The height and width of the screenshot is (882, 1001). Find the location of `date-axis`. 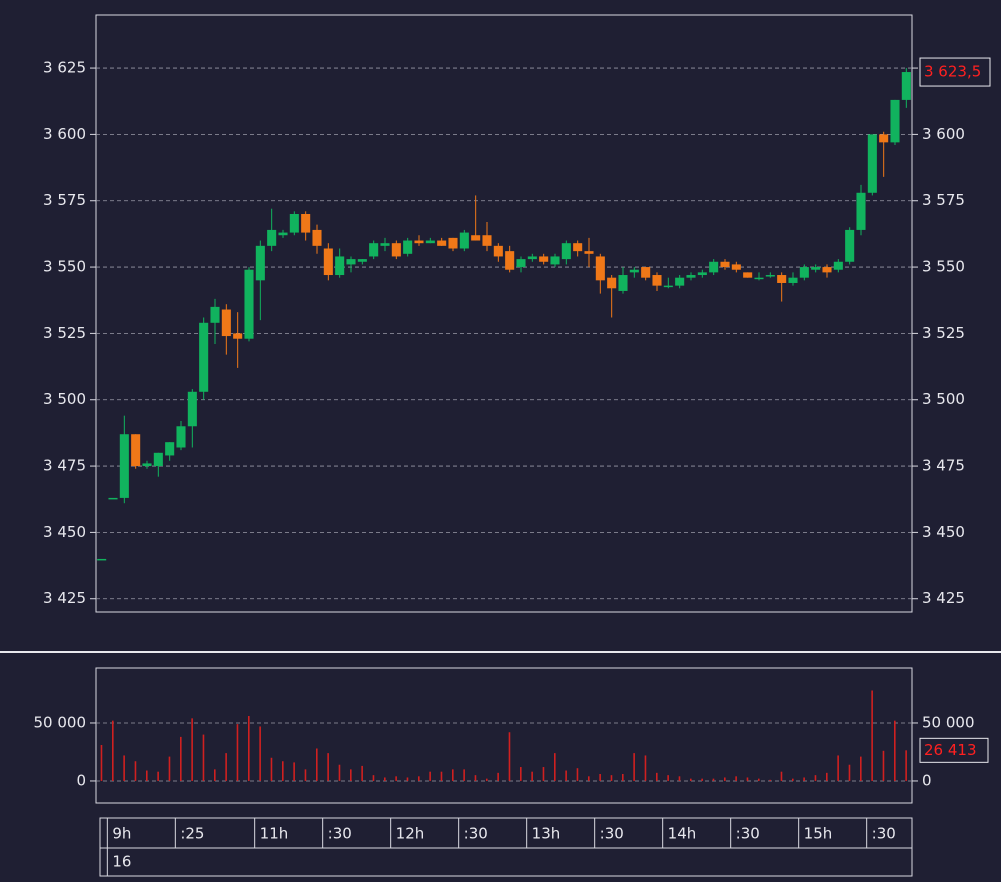

date-axis is located at coordinates (506, 862).